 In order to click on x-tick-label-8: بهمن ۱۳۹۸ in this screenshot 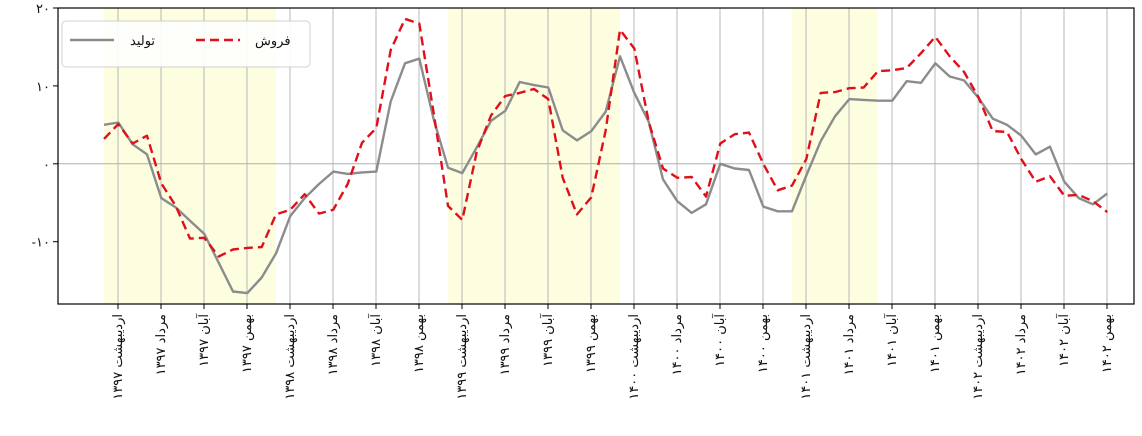, I will do `click(419, 343)`.